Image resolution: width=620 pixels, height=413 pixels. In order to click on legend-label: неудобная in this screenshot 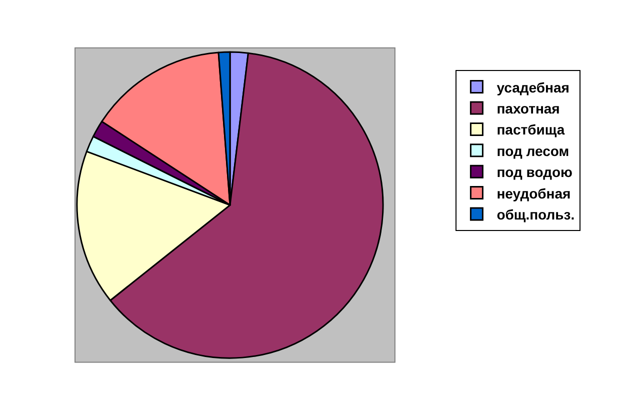, I will do `click(533, 193)`.